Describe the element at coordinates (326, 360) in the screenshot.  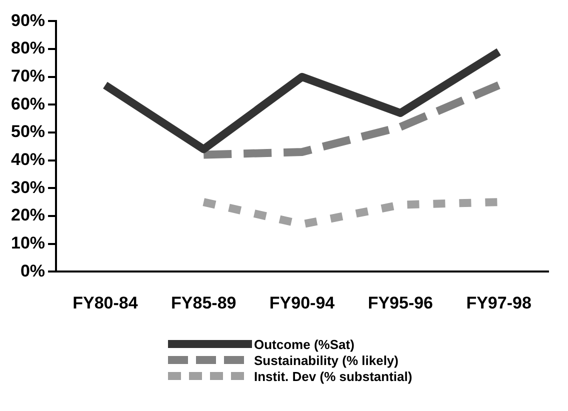
I see `legend-label: Sustainability (% likely)` at that location.